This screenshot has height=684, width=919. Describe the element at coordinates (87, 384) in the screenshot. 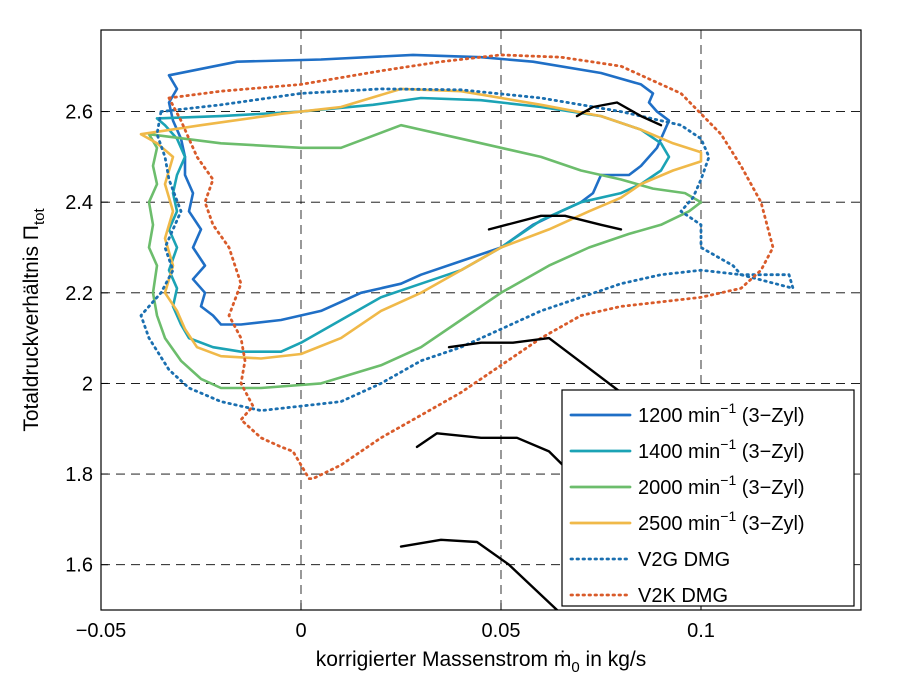

I see `y-tick-label: 2` at that location.